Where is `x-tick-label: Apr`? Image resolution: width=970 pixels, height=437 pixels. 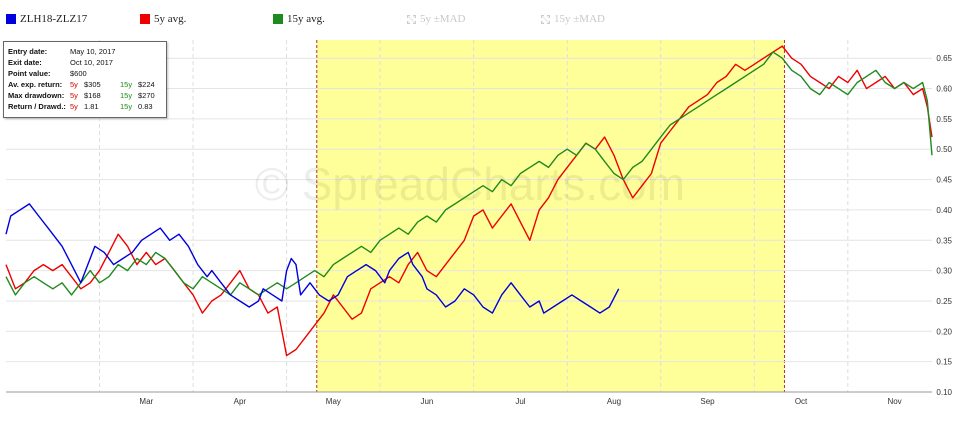 x-tick-label: Apr is located at coordinates (240, 401).